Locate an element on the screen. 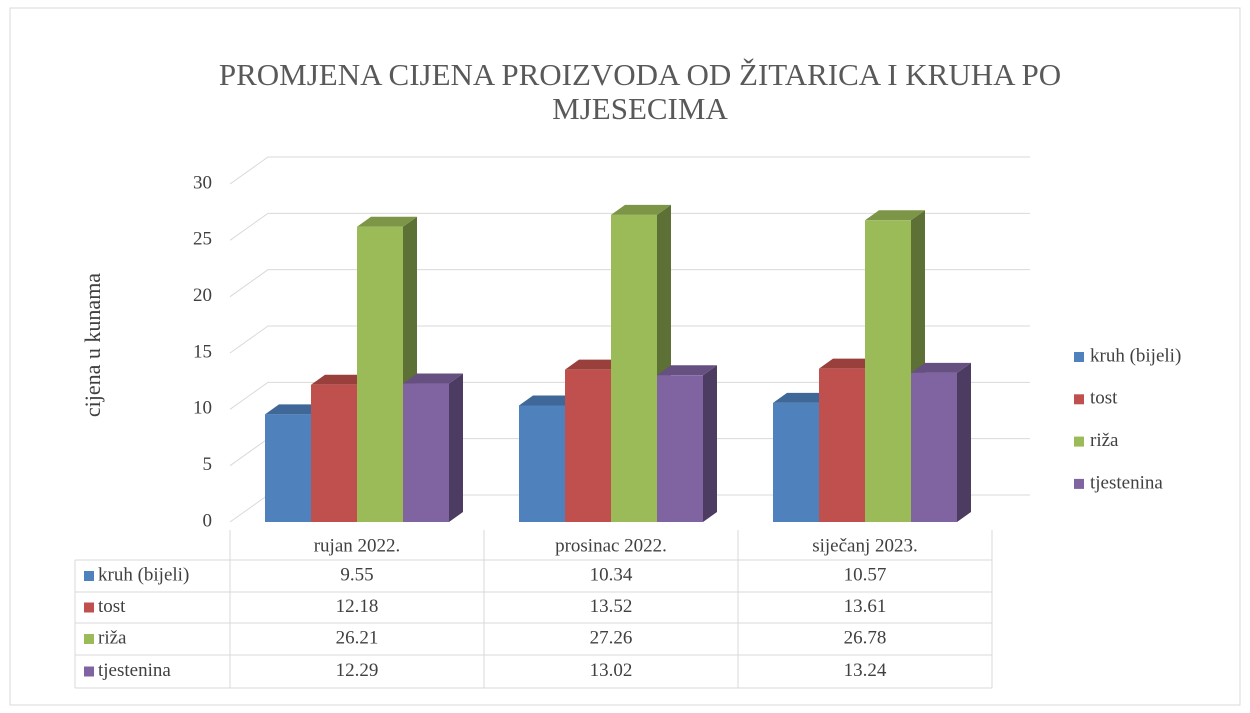 This screenshot has width=1250, height=713. table-cell: 26.78 is located at coordinates (865, 637).